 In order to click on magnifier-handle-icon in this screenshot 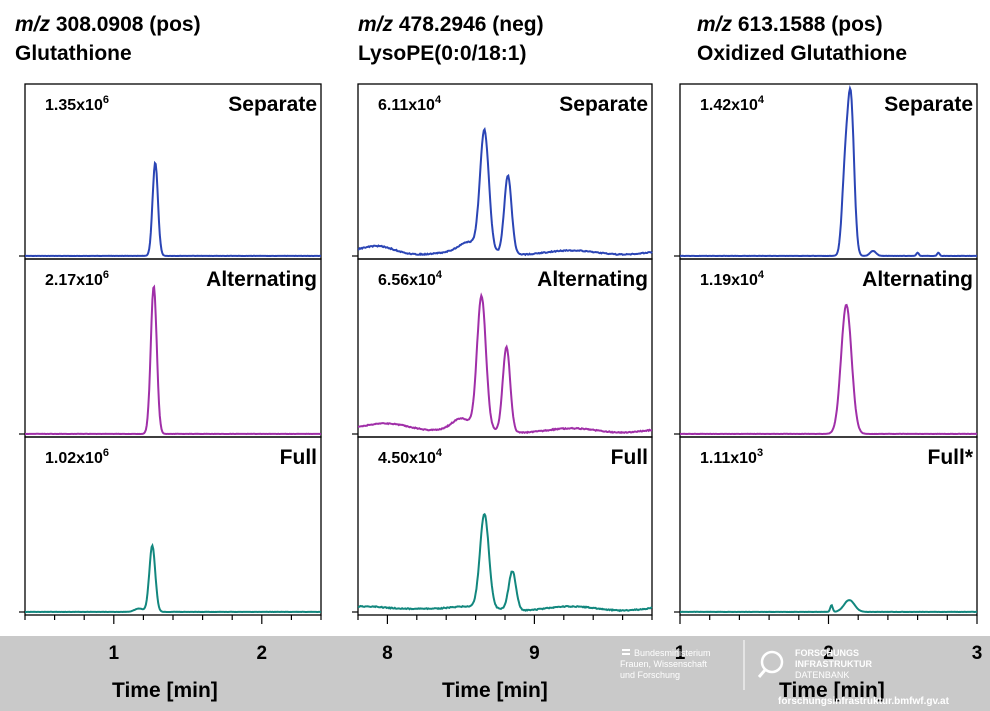, I will do `click(762, 673)`.